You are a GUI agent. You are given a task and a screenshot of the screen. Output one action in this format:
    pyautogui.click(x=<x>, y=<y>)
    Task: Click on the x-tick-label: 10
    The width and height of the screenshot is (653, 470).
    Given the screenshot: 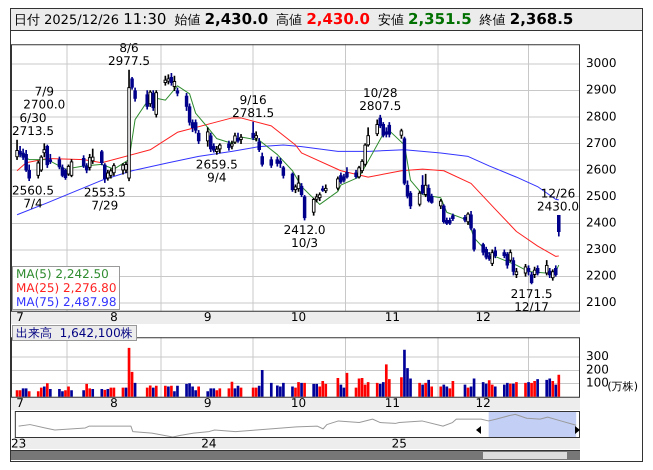 What is the action you would take?
    pyautogui.click(x=298, y=317)
    